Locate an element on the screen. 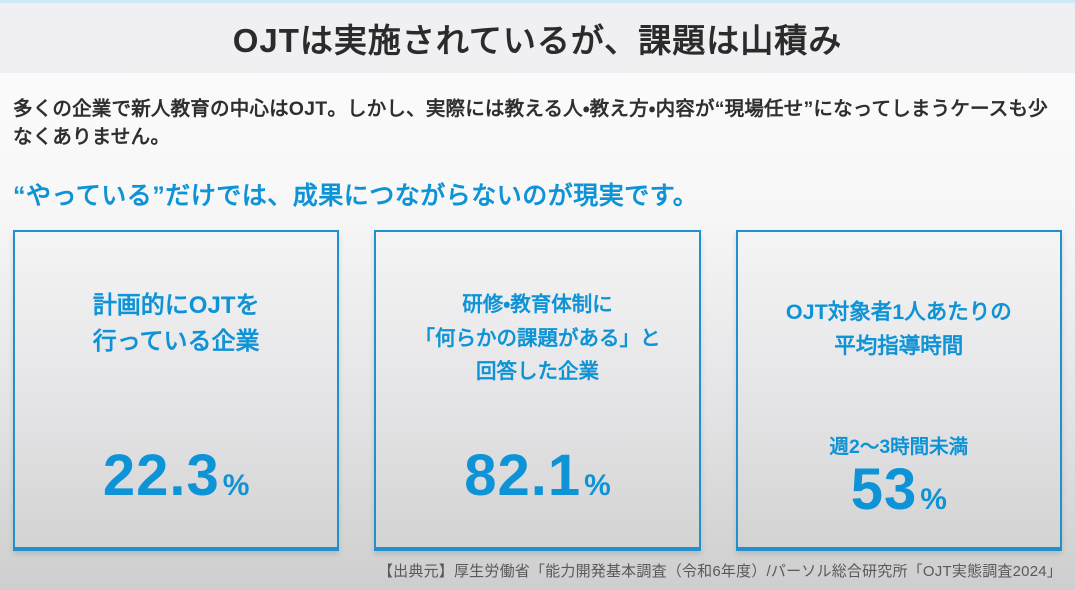 This screenshot has width=1075, height=590. stat-value: 22.3% is located at coordinates (176, 476).